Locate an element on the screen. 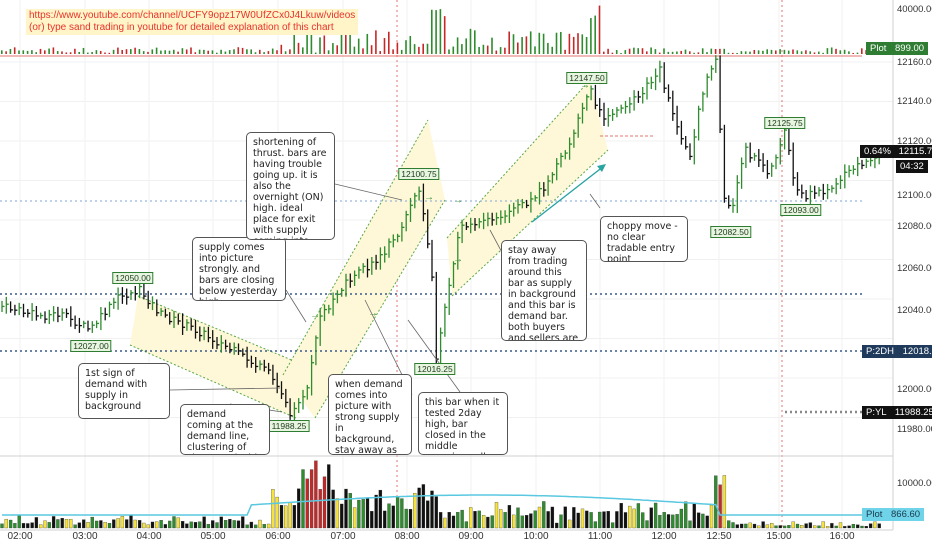  price-label-low: 12016.25 is located at coordinates (435, 369).